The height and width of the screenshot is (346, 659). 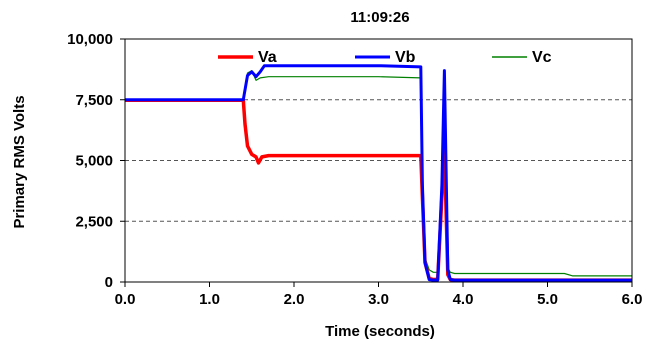 What do you see at coordinates (542, 57) in the screenshot?
I see `legend-label-vc: Vc` at bounding box center [542, 57].